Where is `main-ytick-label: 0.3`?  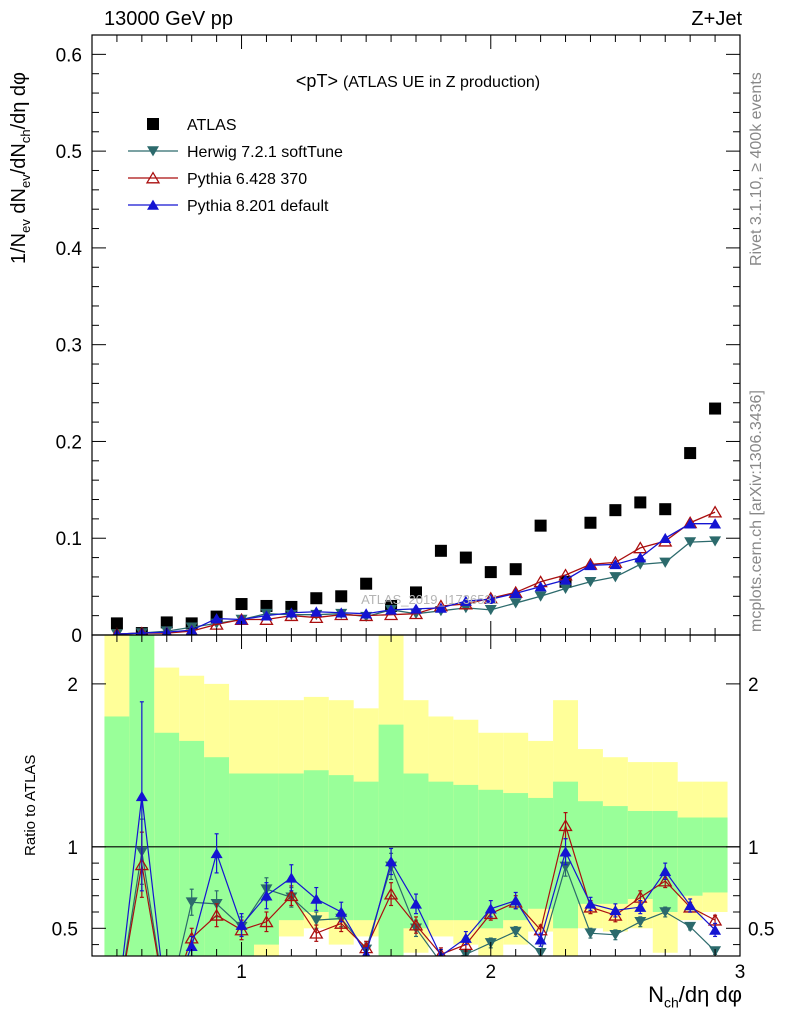
main-ytick-label: 0.3 is located at coordinates (69, 346).